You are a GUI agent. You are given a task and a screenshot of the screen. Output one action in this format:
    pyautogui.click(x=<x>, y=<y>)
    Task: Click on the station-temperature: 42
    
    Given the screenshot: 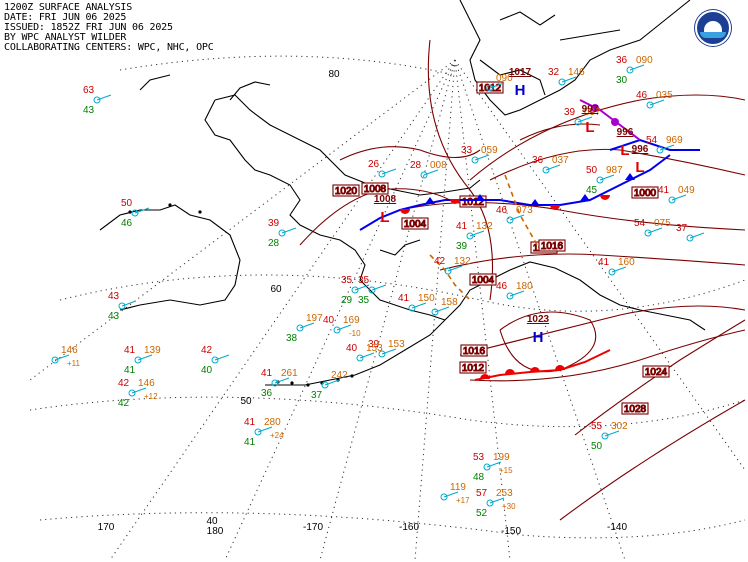 What is the action you would take?
    pyautogui.click(x=124, y=383)
    